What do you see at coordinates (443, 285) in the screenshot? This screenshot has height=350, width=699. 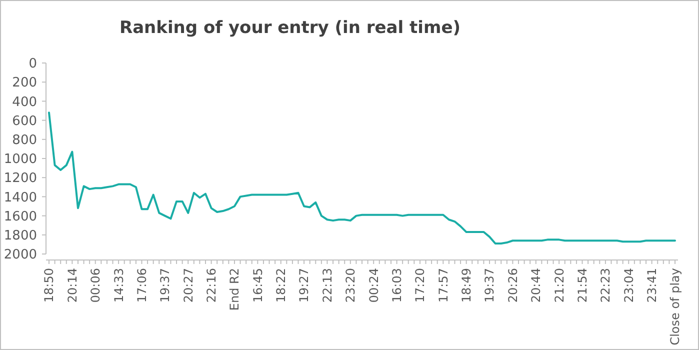 I see `x-tick-label: 17:57` at bounding box center [443, 285].